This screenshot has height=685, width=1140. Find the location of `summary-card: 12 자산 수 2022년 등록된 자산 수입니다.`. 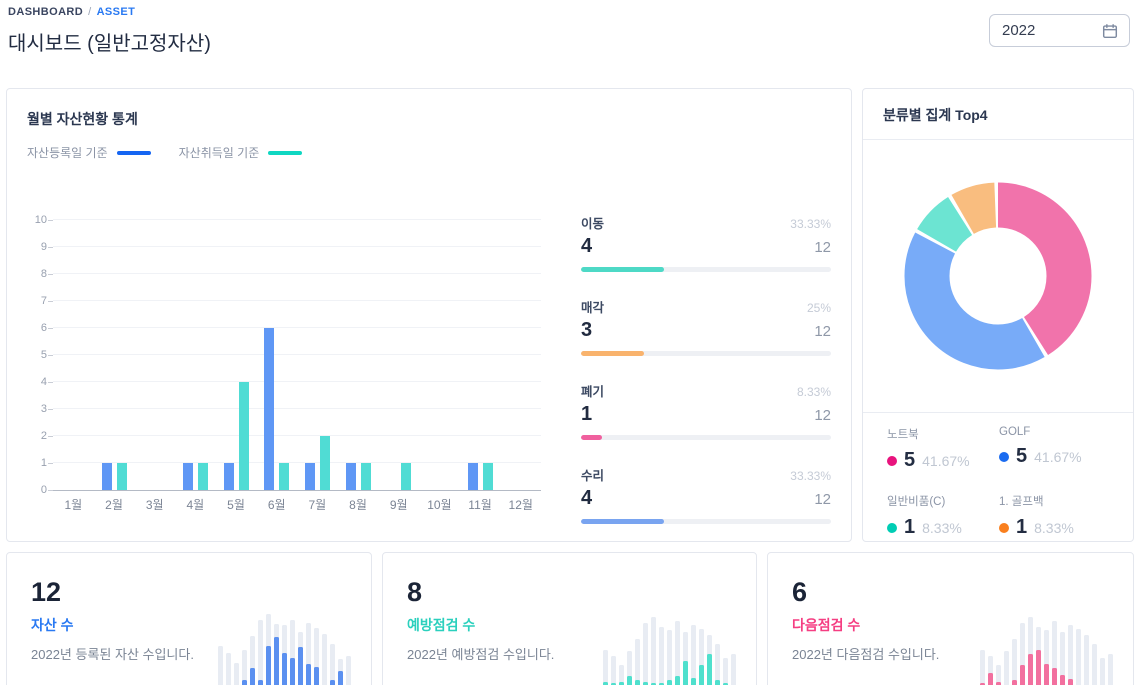

summary-card: 12 자산 수 2022년 등록된 자산 수입니다. is located at coordinates (189, 618).